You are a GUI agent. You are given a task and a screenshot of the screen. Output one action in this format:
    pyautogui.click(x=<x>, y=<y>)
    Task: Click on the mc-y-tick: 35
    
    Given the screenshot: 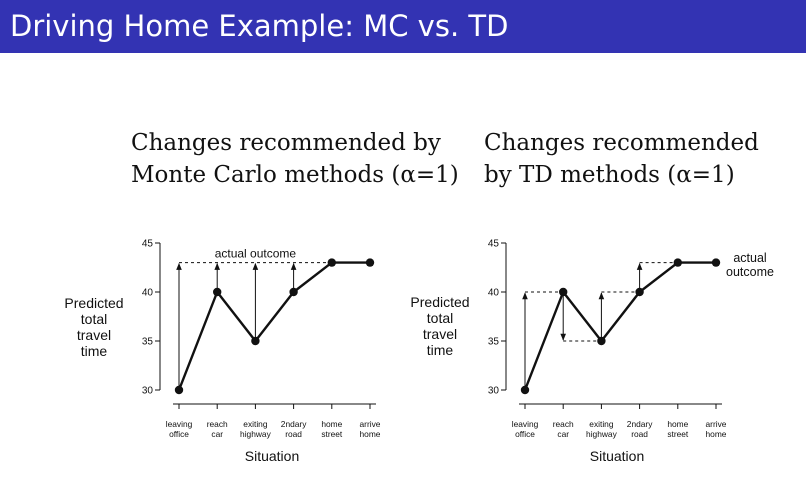 What is the action you would take?
    pyautogui.click(x=151, y=342)
    